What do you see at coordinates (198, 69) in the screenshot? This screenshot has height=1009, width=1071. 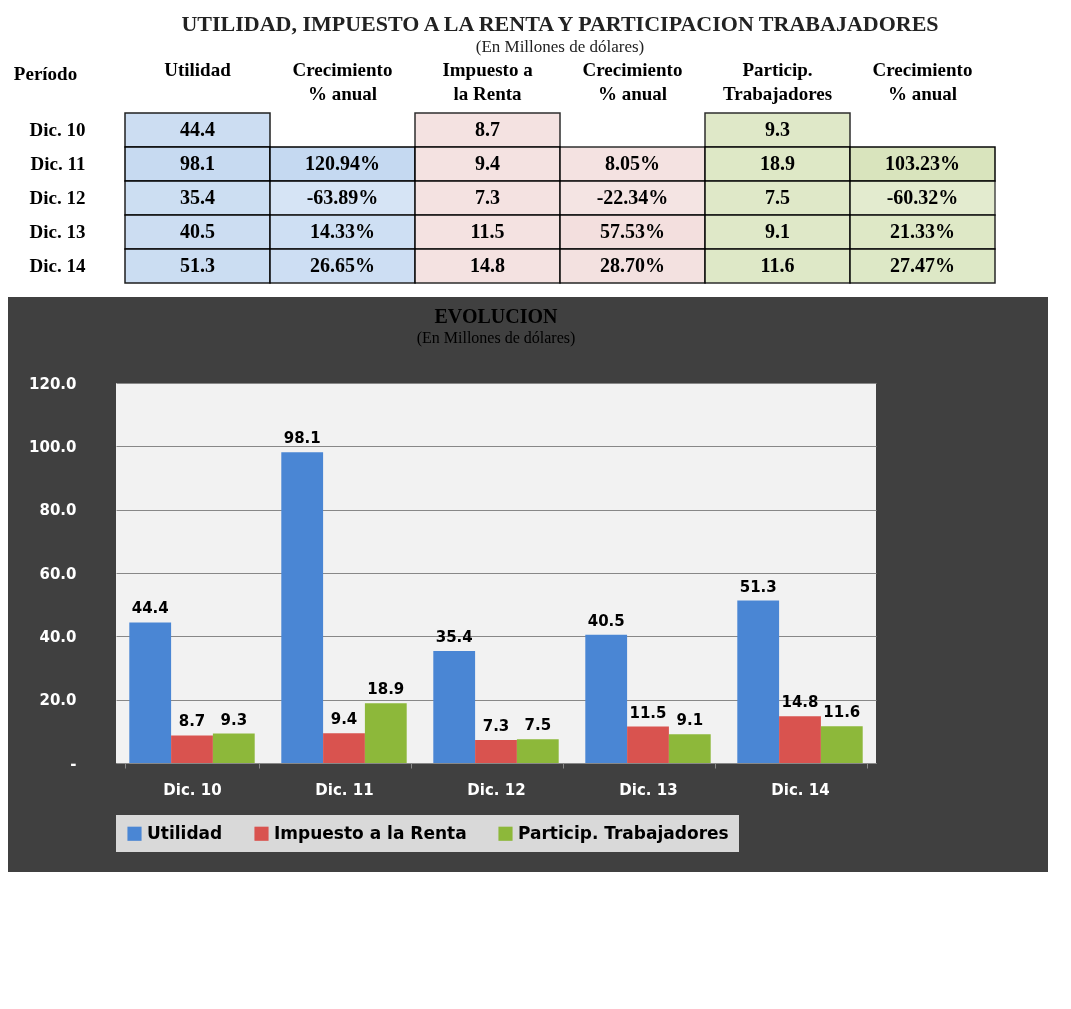 I see `x-tick-label: Utilidad` at bounding box center [198, 69].